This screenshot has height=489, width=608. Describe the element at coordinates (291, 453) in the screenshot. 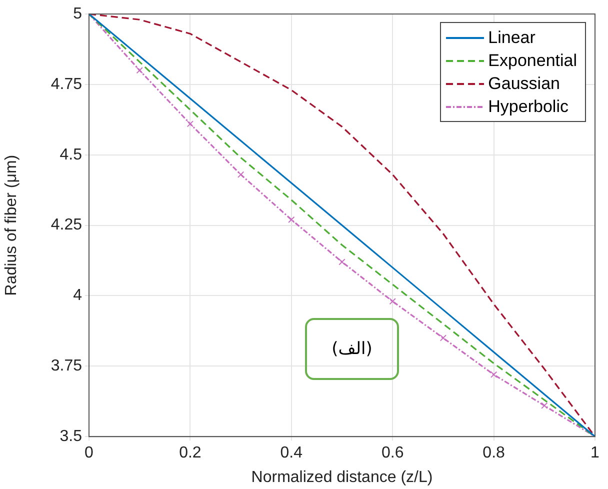

I see `x-tick-label: 0.4` at that location.